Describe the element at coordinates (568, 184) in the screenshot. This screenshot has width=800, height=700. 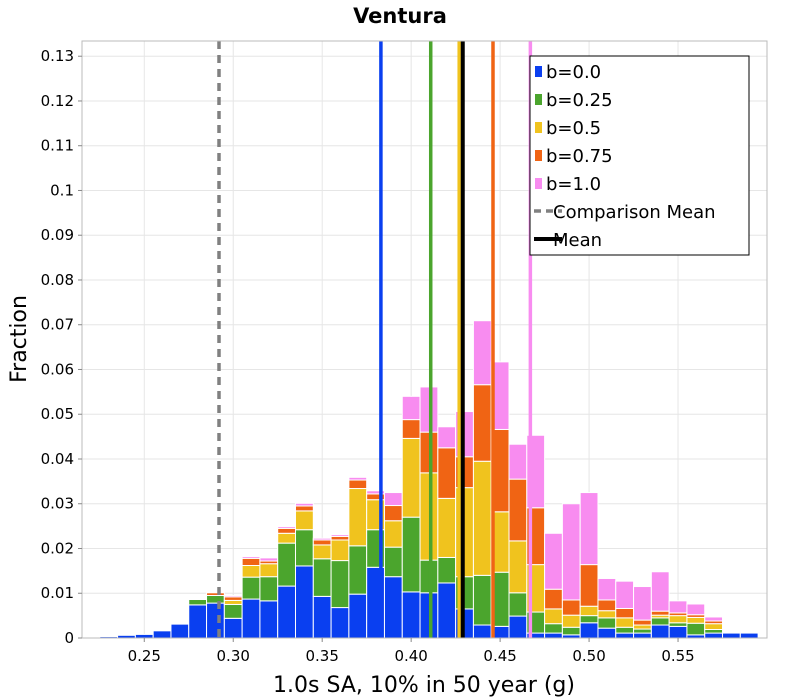
I see `legend-item: b=1.0` at that location.